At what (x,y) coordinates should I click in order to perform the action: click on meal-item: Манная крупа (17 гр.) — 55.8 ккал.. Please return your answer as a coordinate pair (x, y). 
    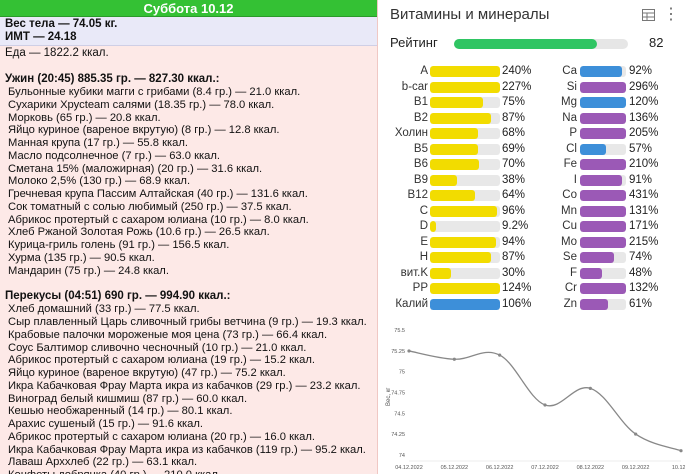
    Looking at the image, I should click on (98, 143).